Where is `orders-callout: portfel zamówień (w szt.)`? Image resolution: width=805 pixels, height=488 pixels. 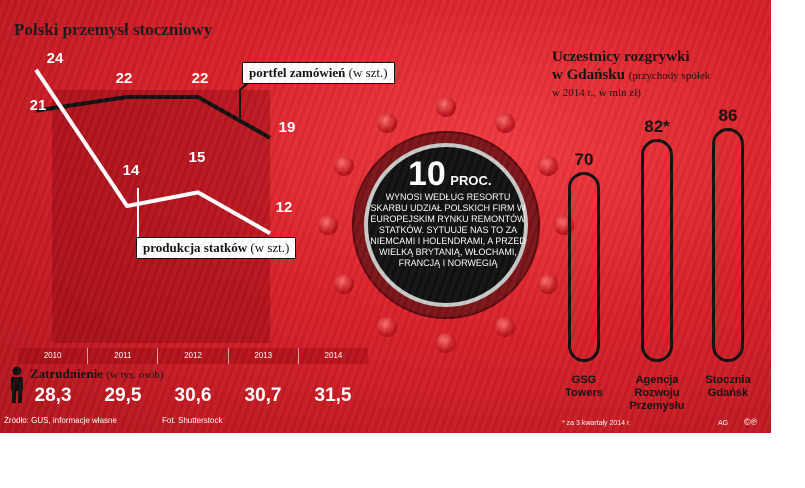 orders-callout: portfel zamówień (w szt.) is located at coordinates (318, 73).